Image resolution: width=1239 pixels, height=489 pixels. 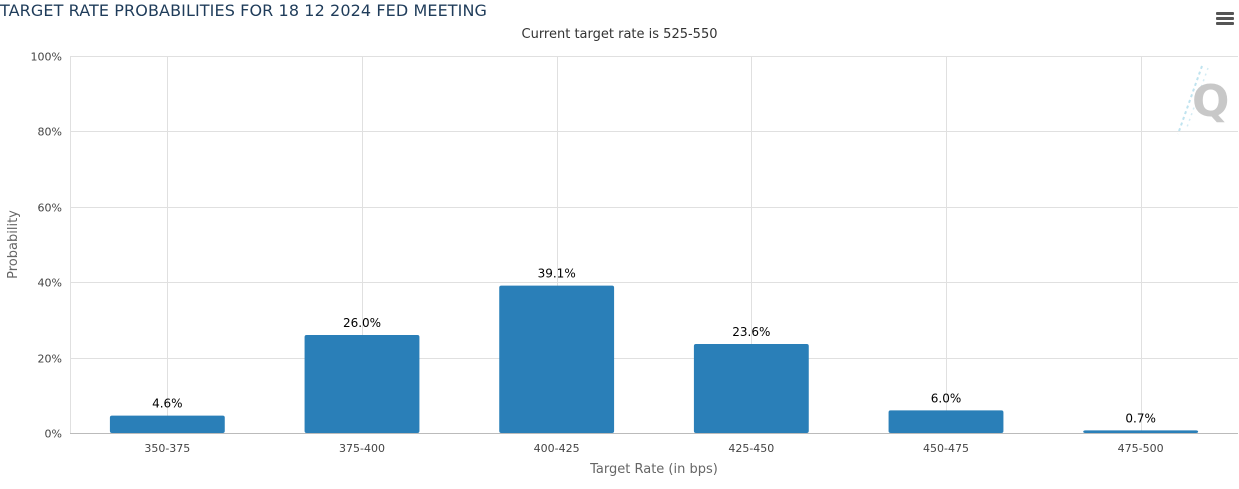 What do you see at coordinates (50, 283) in the screenshot?
I see `y-tick-label: 40%` at bounding box center [50, 283].